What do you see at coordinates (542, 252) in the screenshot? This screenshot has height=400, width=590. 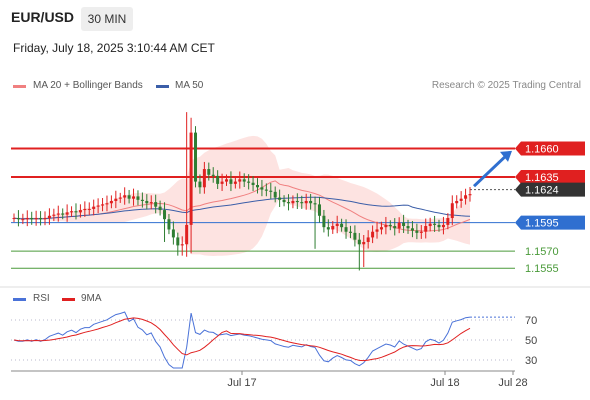 I see `level-label-1.1570: 1.1570` at bounding box center [542, 252].